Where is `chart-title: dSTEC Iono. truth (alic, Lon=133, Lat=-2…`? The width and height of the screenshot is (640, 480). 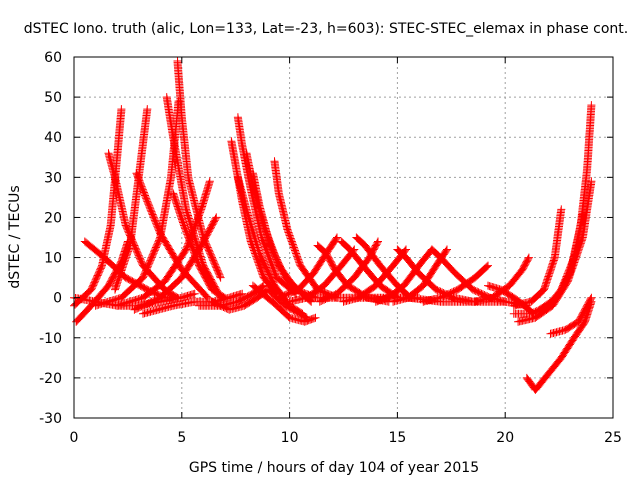 chart-title: dSTEC Iono. truth (alic, Lon=133, Lat=-2… is located at coordinates (326, 29).